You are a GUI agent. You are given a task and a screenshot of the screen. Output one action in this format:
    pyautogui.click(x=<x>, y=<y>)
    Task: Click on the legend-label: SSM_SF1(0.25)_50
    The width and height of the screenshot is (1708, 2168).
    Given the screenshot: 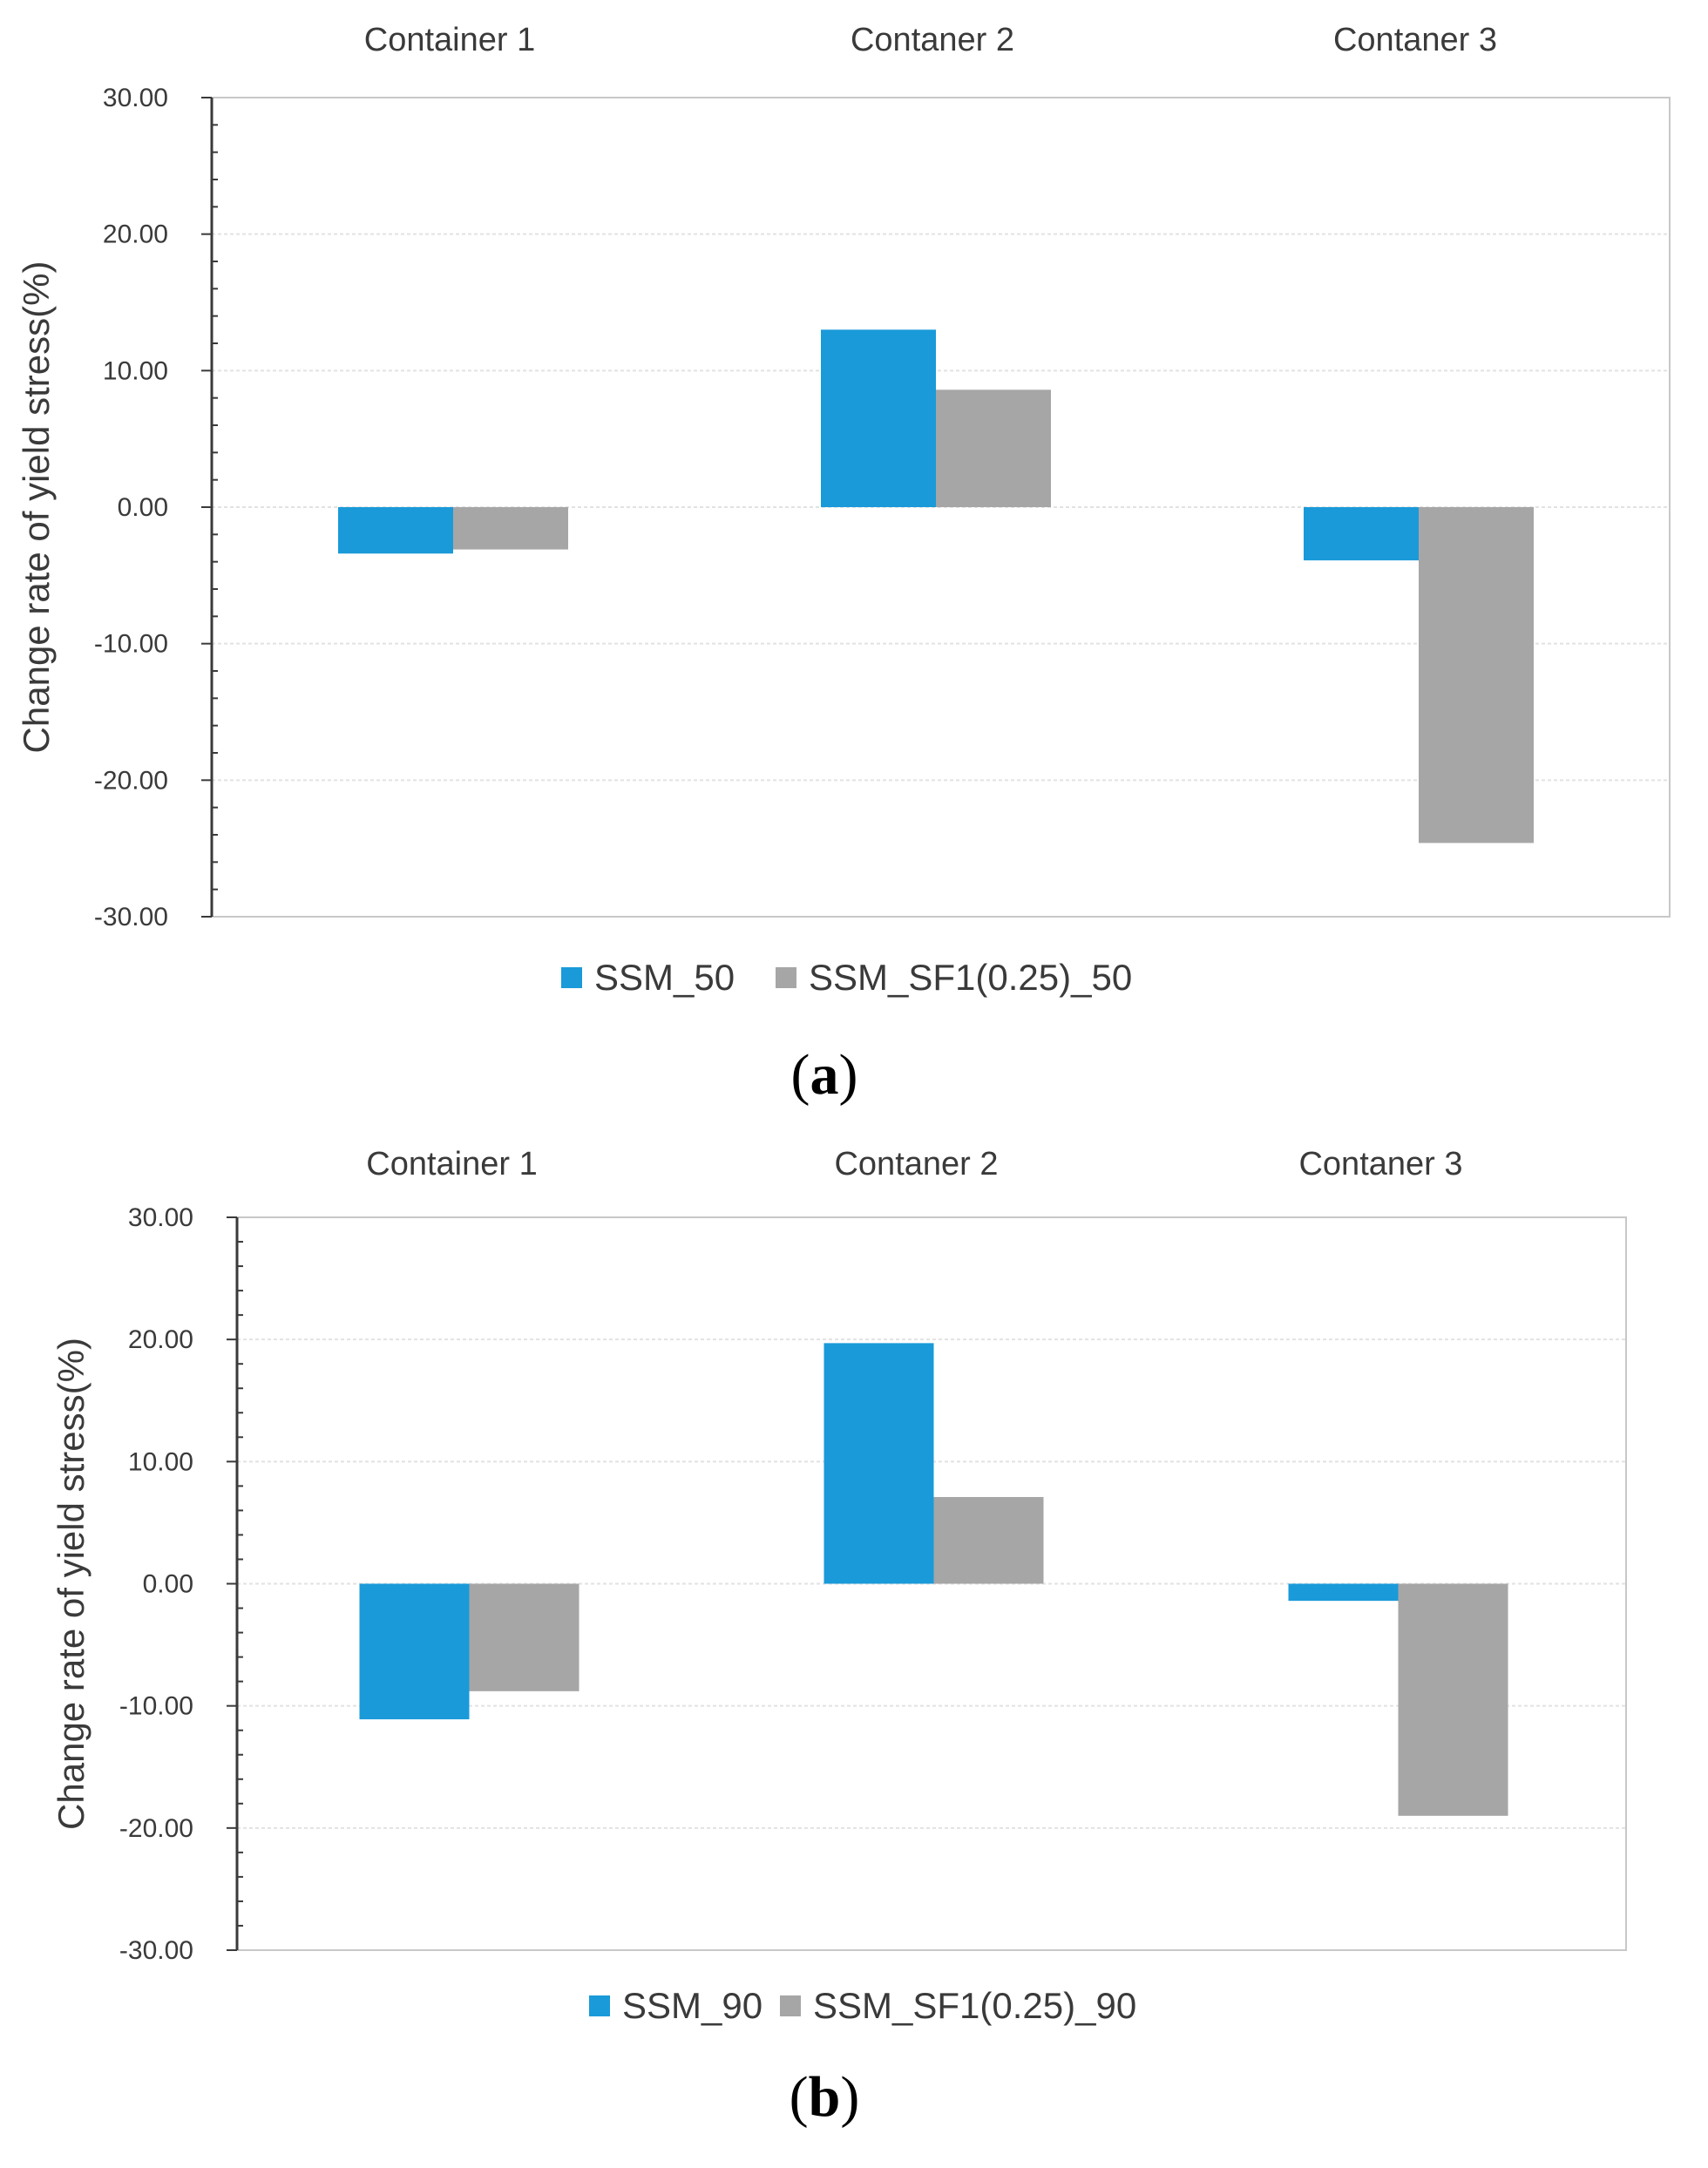 What is the action you would take?
    pyautogui.click(x=970, y=977)
    